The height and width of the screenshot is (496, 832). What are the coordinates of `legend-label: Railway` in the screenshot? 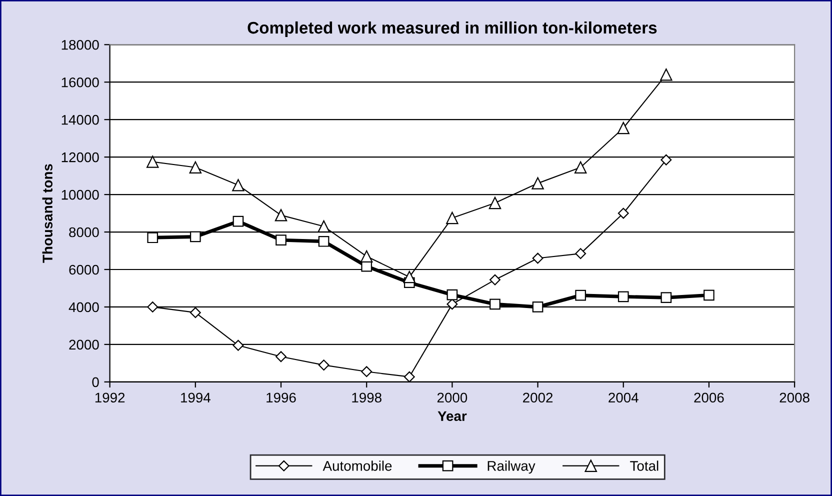 It's located at (512, 467).